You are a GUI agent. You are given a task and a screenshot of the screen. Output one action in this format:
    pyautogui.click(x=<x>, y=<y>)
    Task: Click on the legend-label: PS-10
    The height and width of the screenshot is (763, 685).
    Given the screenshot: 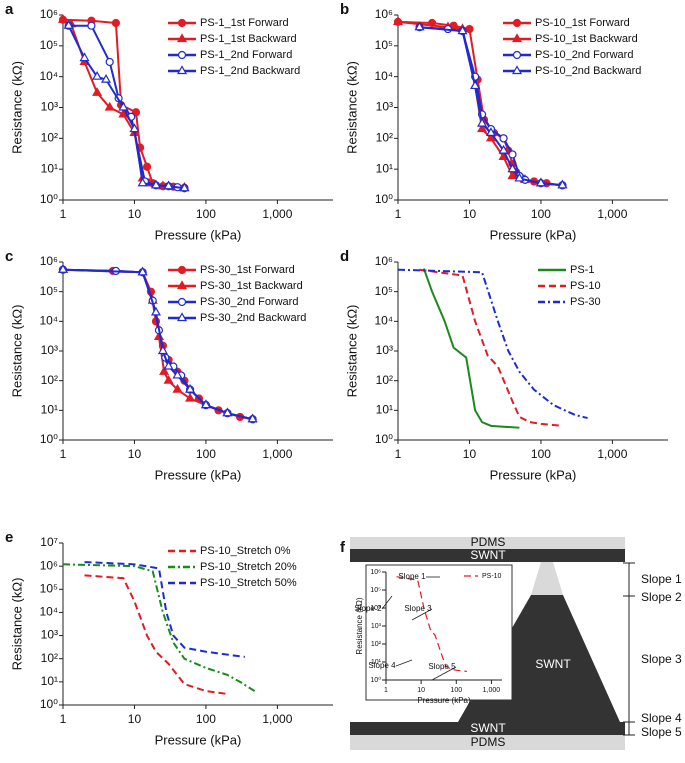 What is the action you would take?
    pyautogui.click(x=492, y=576)
    